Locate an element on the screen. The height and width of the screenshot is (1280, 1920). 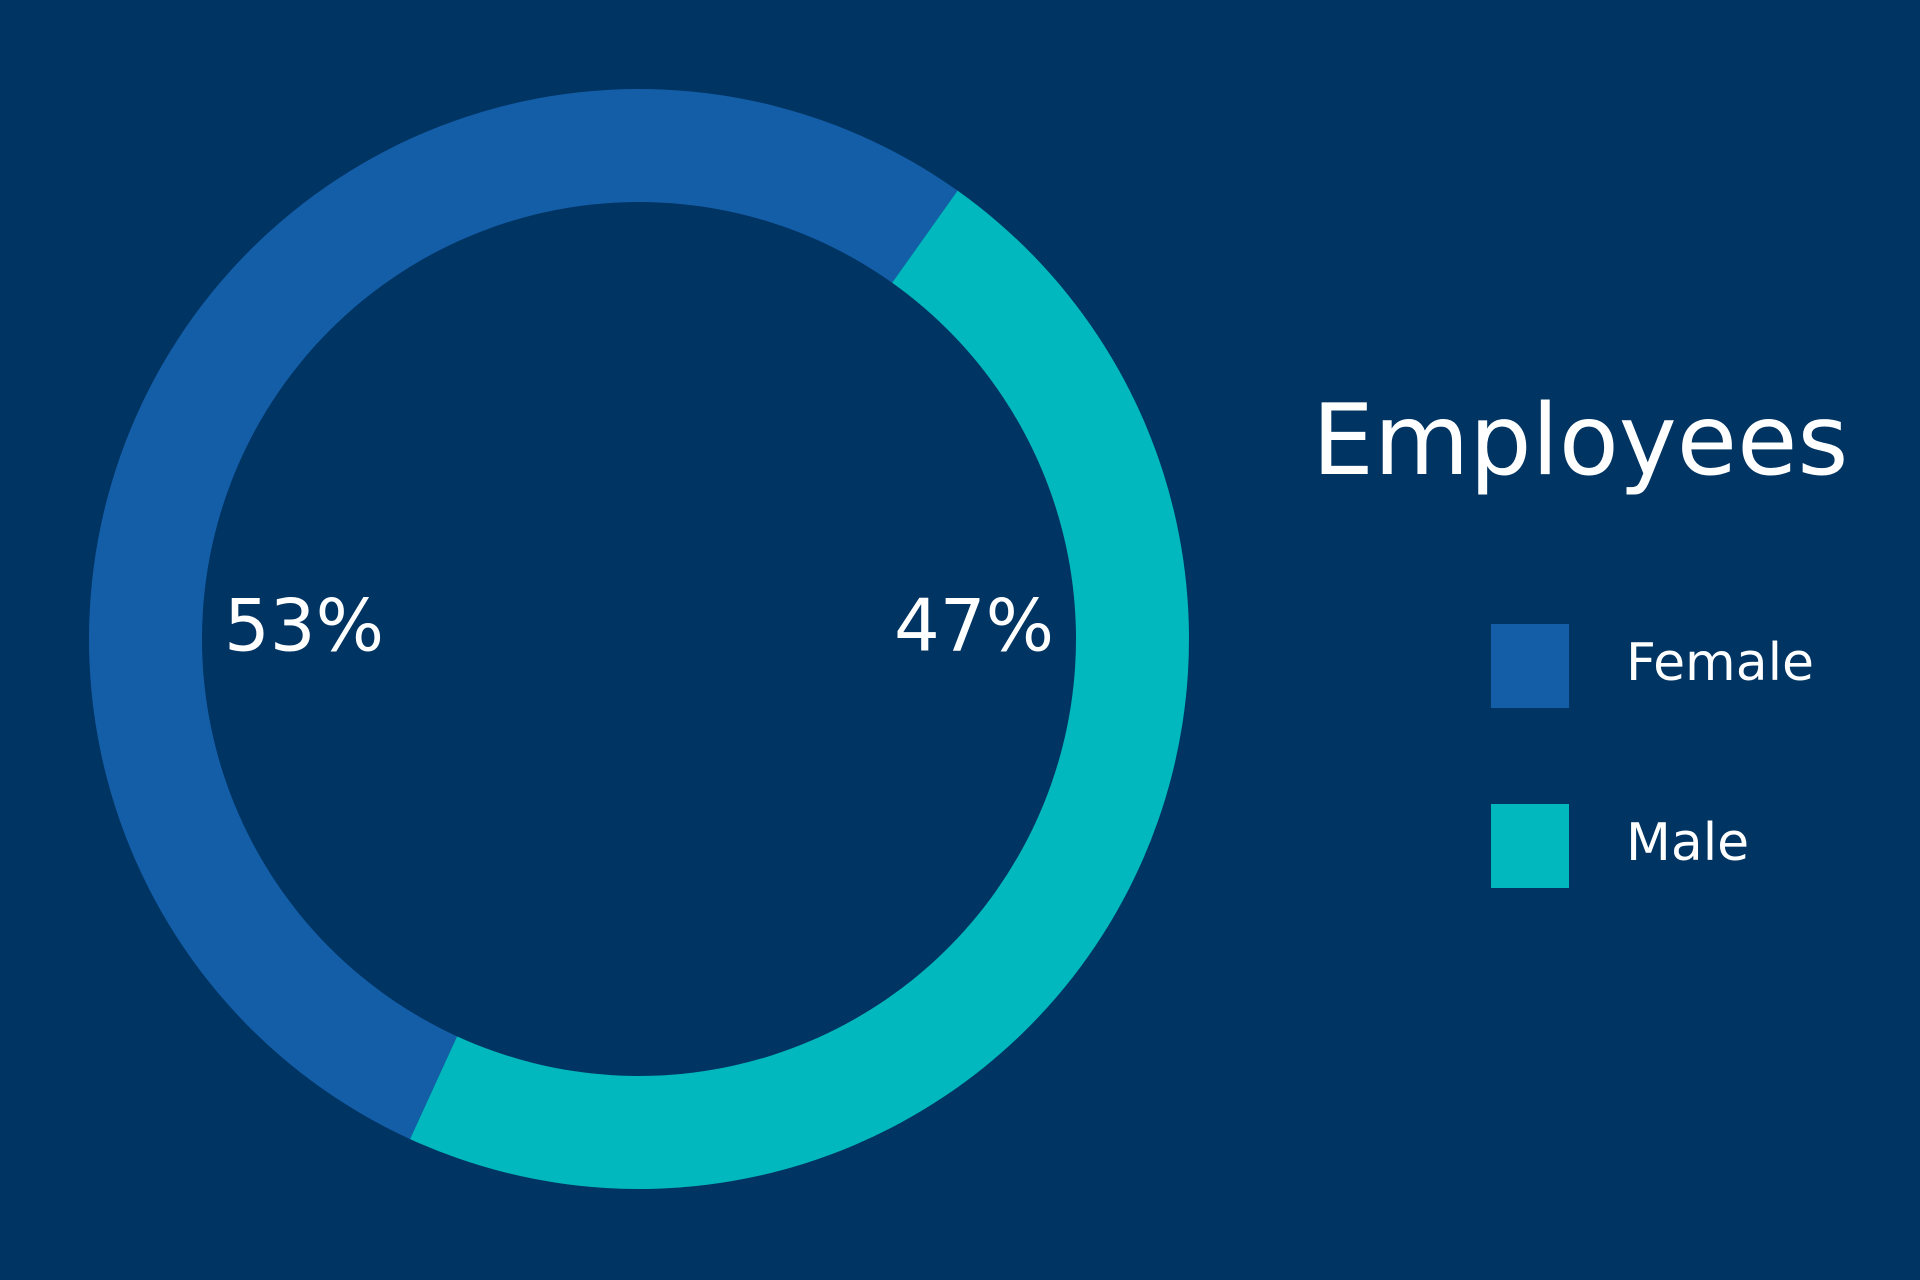
legend-label: Male is located at coordinates (1687, 843).